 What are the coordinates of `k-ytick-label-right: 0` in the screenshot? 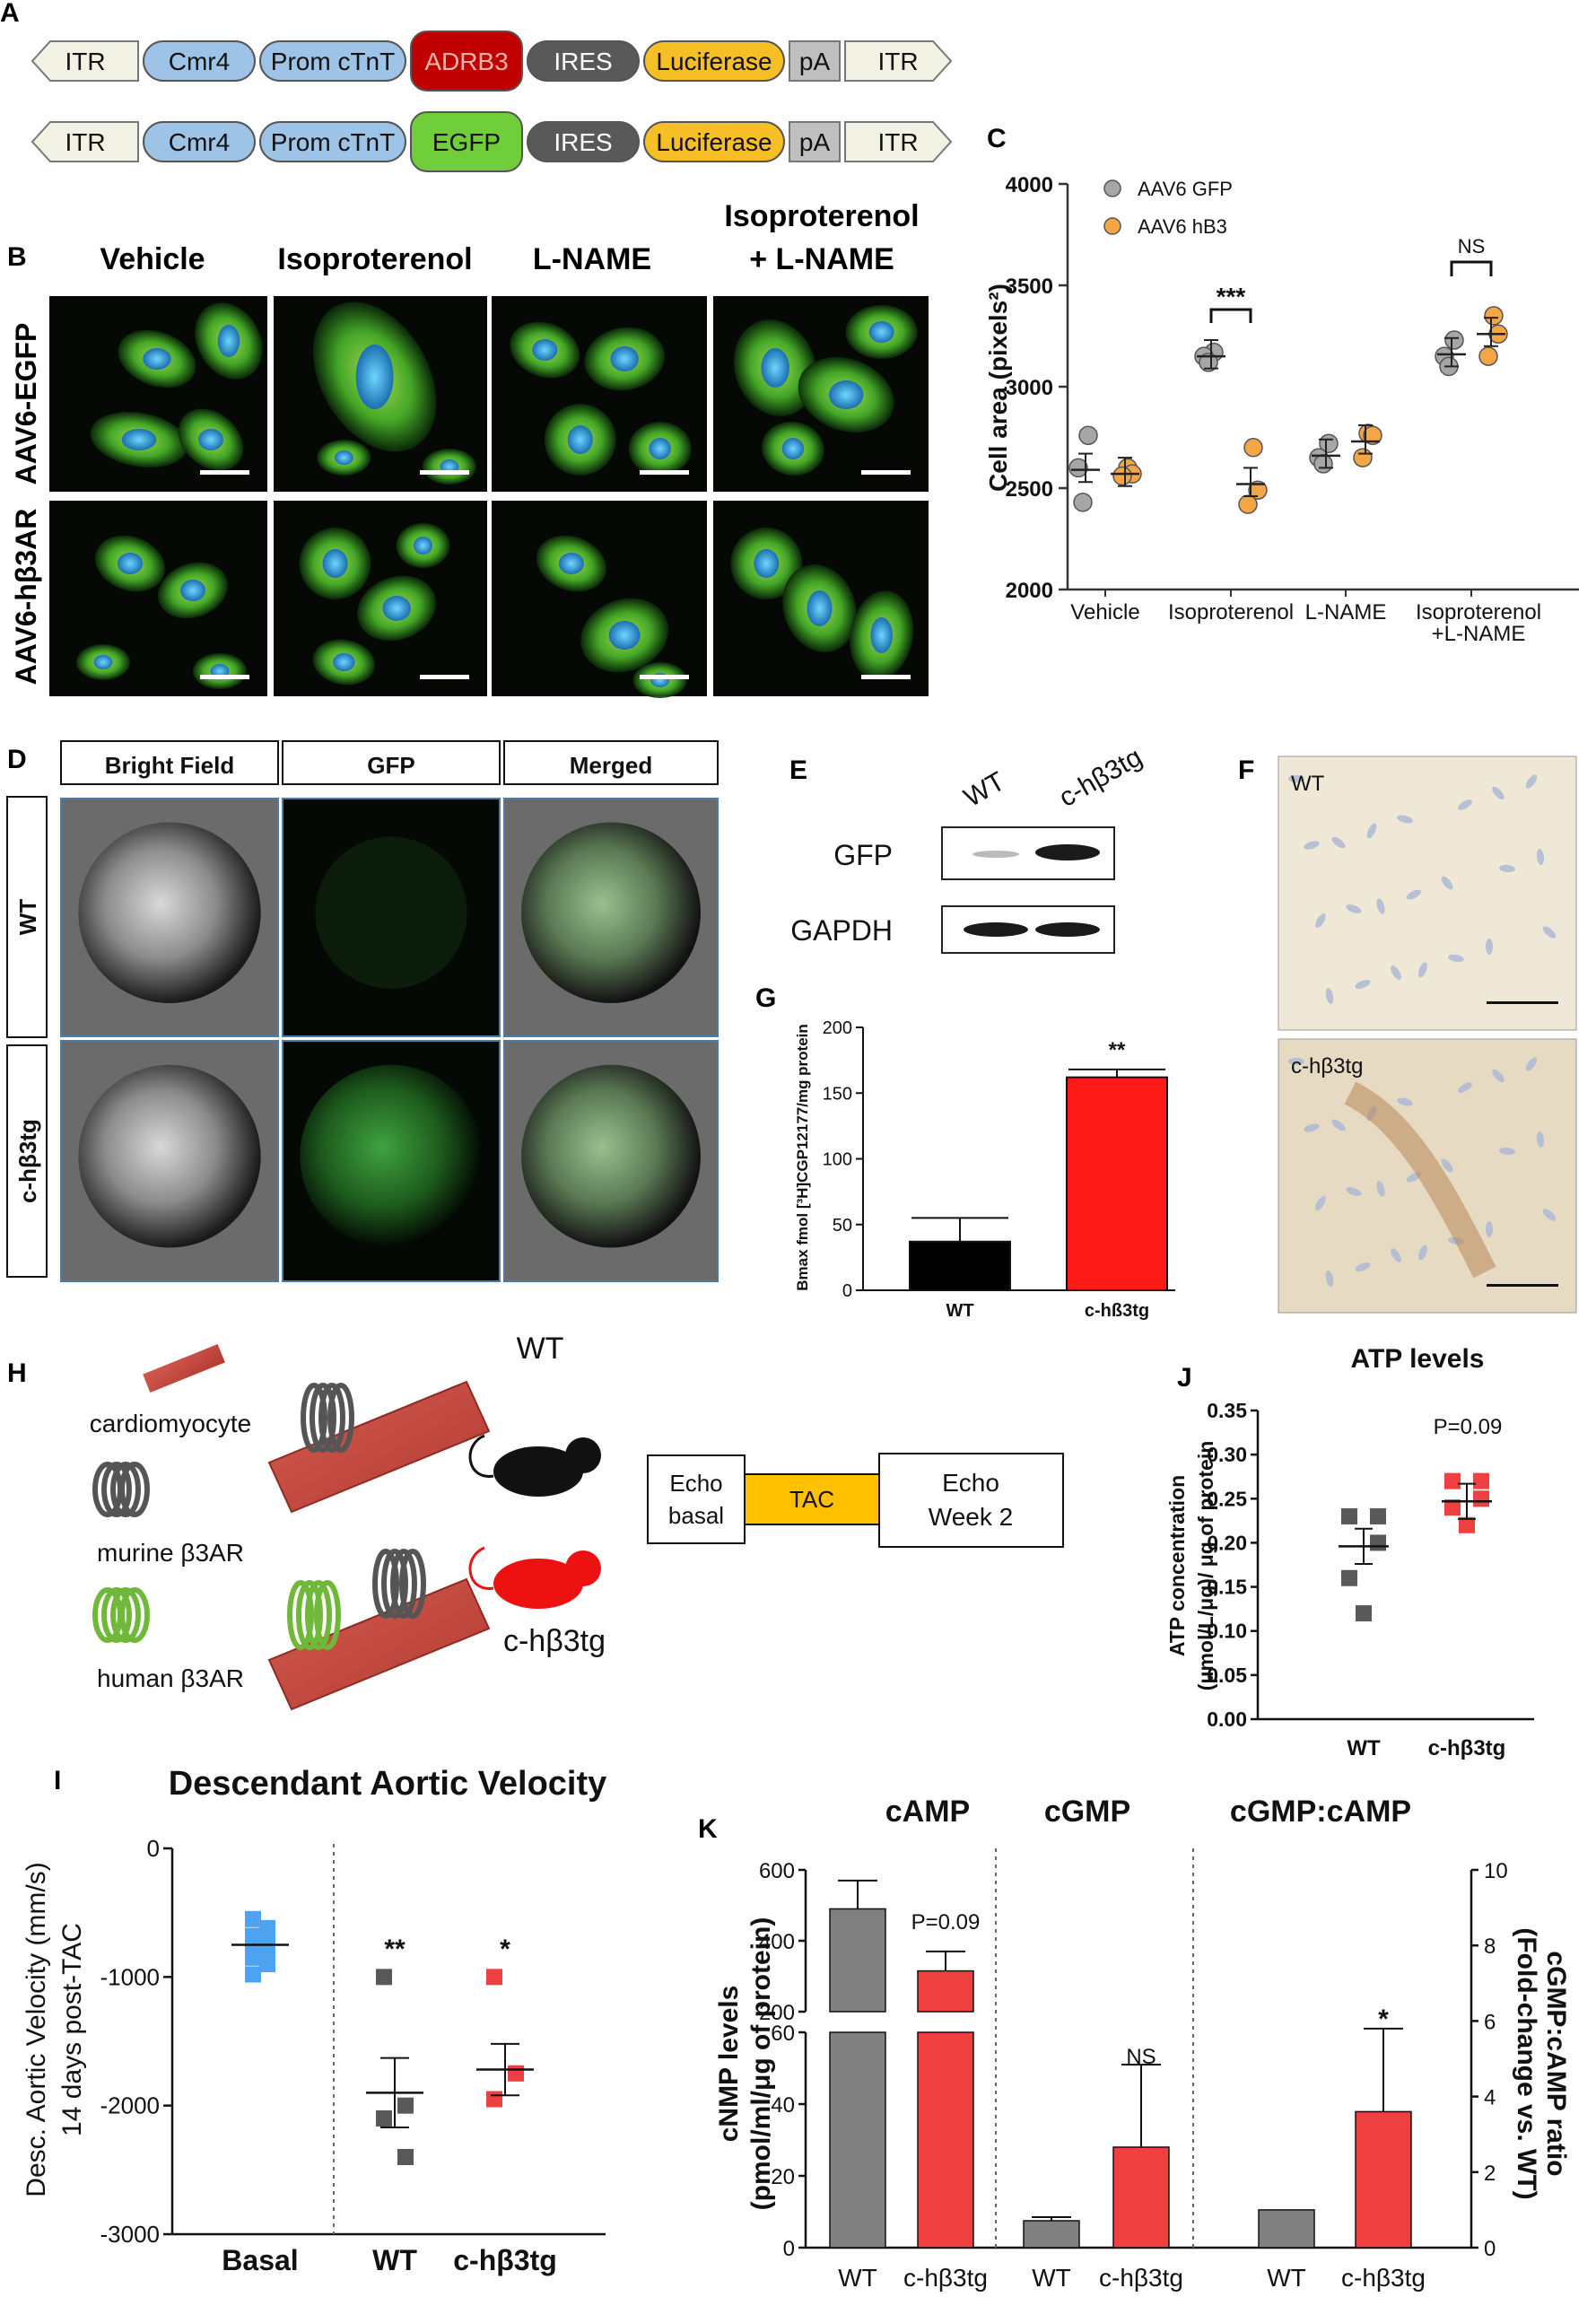 It's located at (1490, 2249).